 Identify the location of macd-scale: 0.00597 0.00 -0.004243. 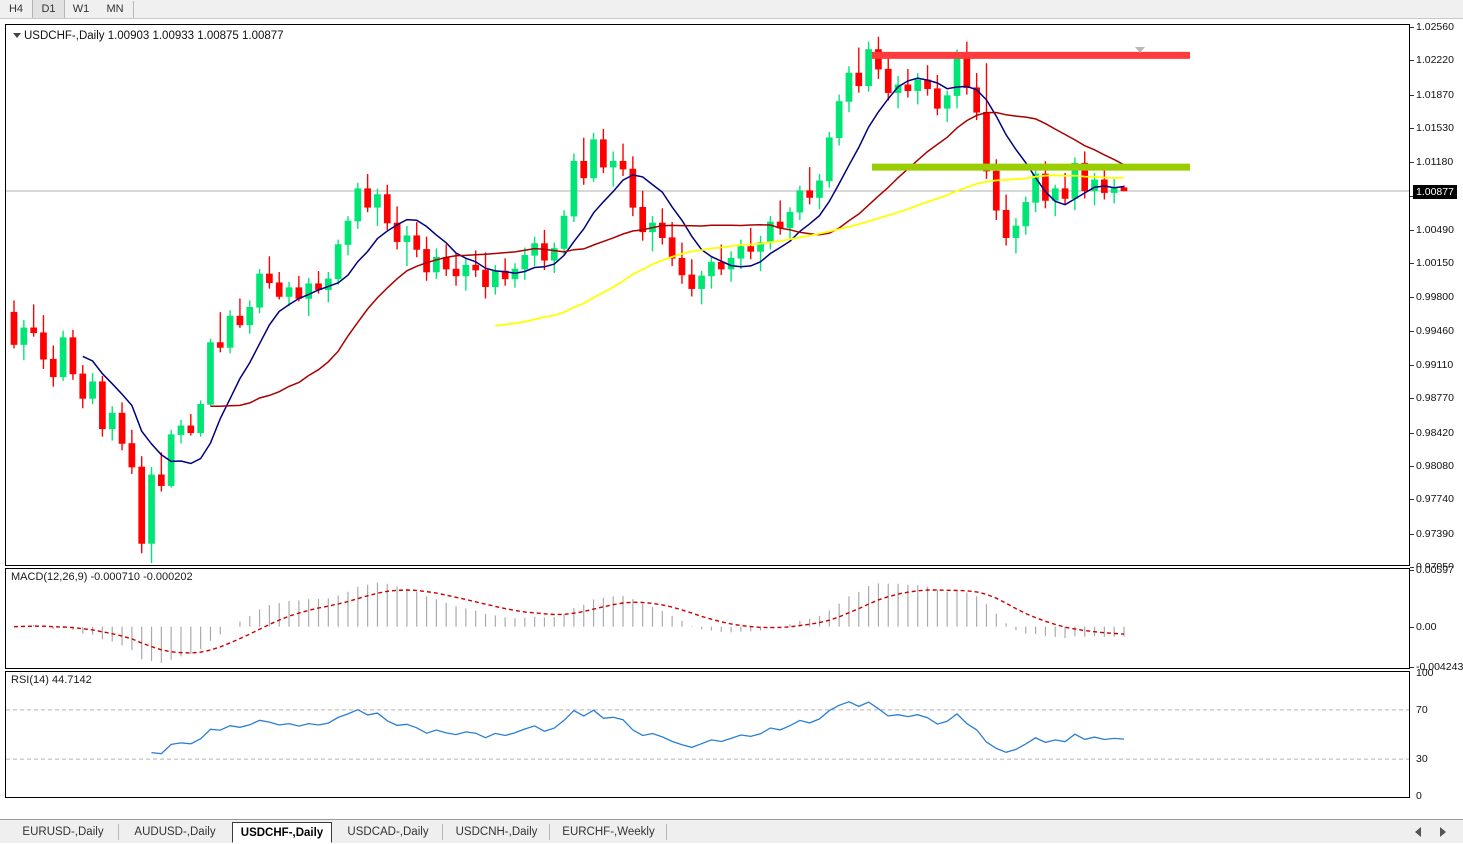
(1436, 618).